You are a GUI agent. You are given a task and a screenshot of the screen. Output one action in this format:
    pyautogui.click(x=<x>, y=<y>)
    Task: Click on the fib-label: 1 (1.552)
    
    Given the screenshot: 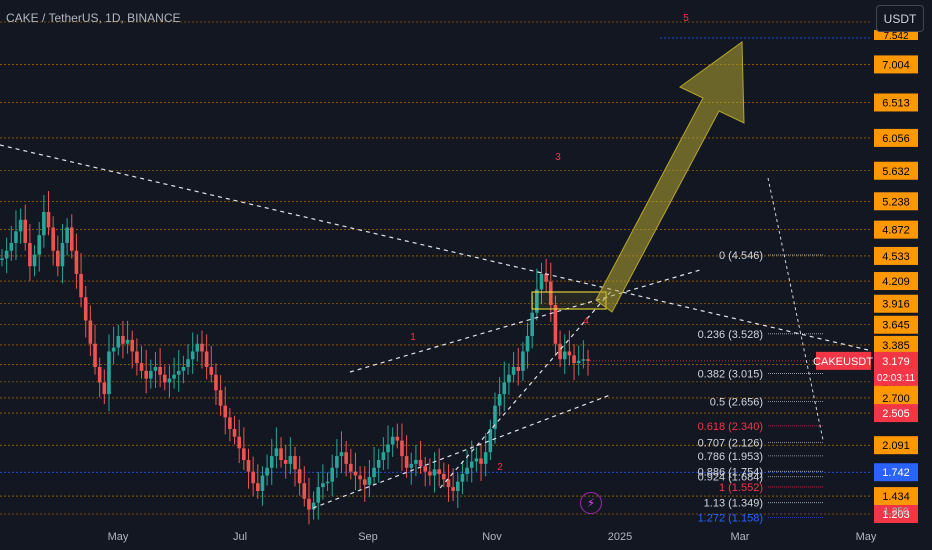 What is the action you would take?
    pyautogui.click(x=741, y=488)
    